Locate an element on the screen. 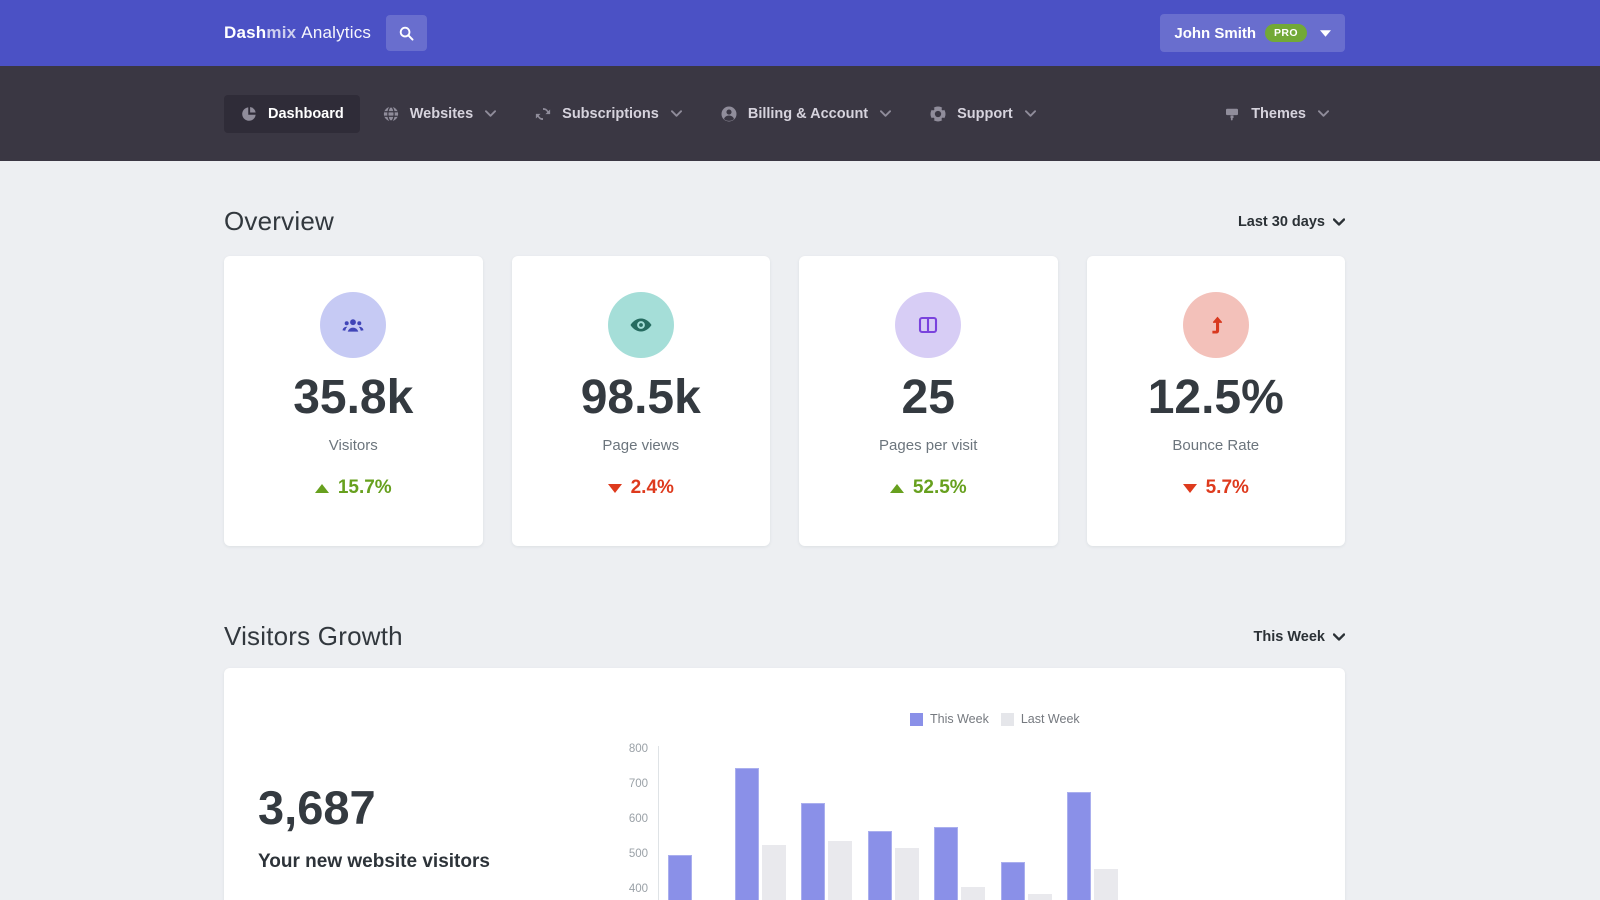  stat-card-page-views: 98.5k Page views 2.4% is located at coordinates (640, 401).